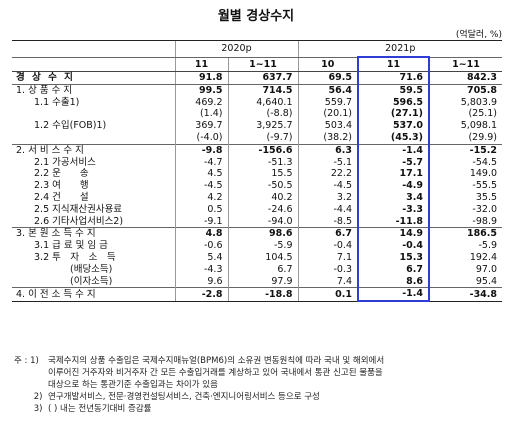 The width and height of the screenshot is (512, 428). I want to click on row-label: 4. 이 전 소 득 수 지, so click(93, 294).